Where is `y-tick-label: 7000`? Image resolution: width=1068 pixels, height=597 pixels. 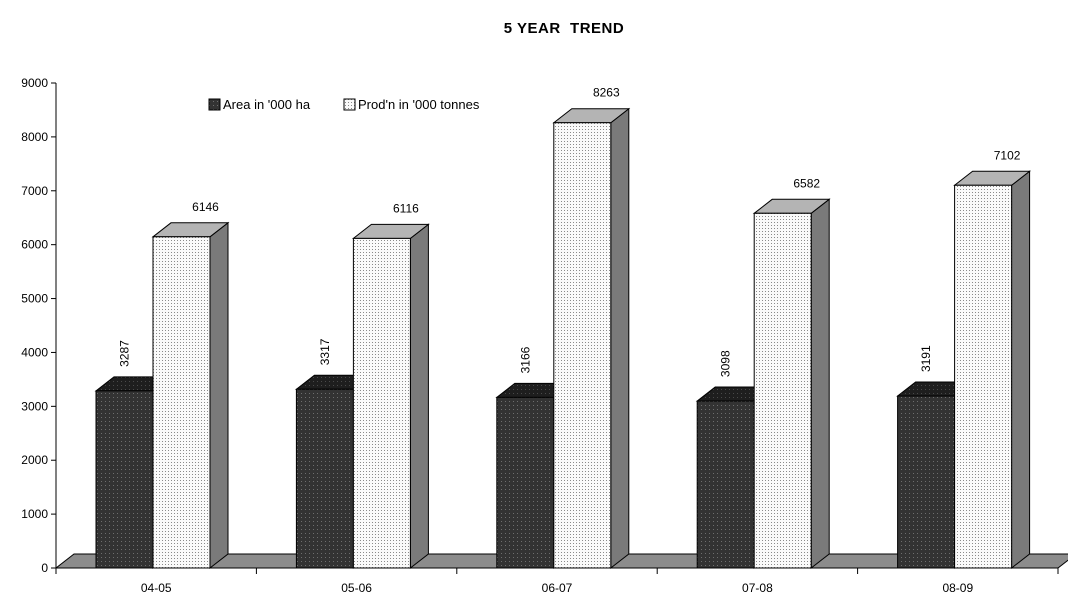 y-tick-label: 7000 is located at coordinates (34, 191).